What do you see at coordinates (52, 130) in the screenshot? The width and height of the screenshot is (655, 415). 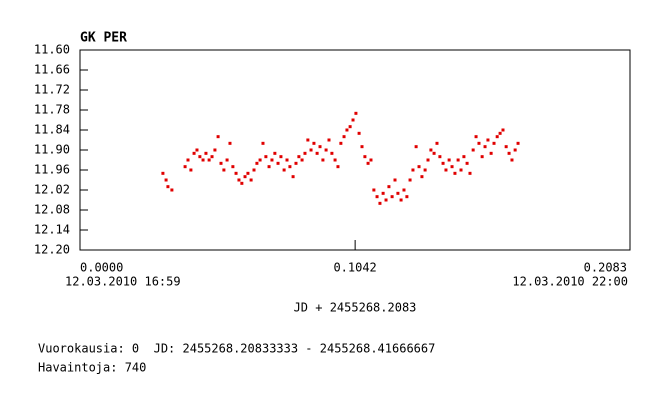 I see `y-tick-label: 11.84` at bounding box center [52, 130].